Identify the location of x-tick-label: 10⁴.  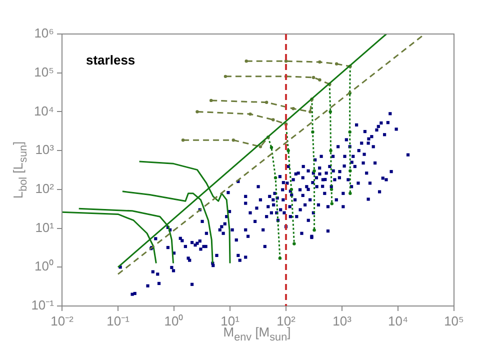
(398, 320).